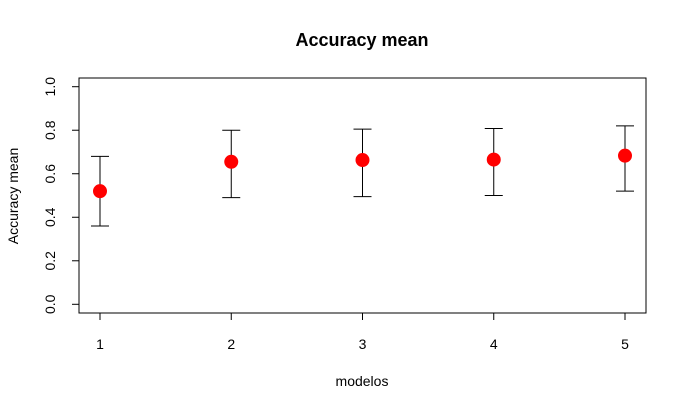  What do you see at coordinates (362, 381) in the screenshot?
I see `x-axis-label: modelos` at bounding box center [362, 381].